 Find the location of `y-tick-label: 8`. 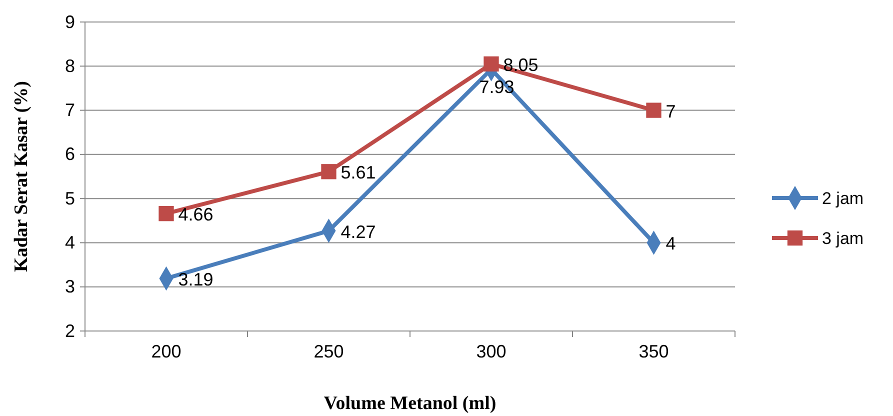

y-tick-label: 8 is located at coordinates (69, 66).